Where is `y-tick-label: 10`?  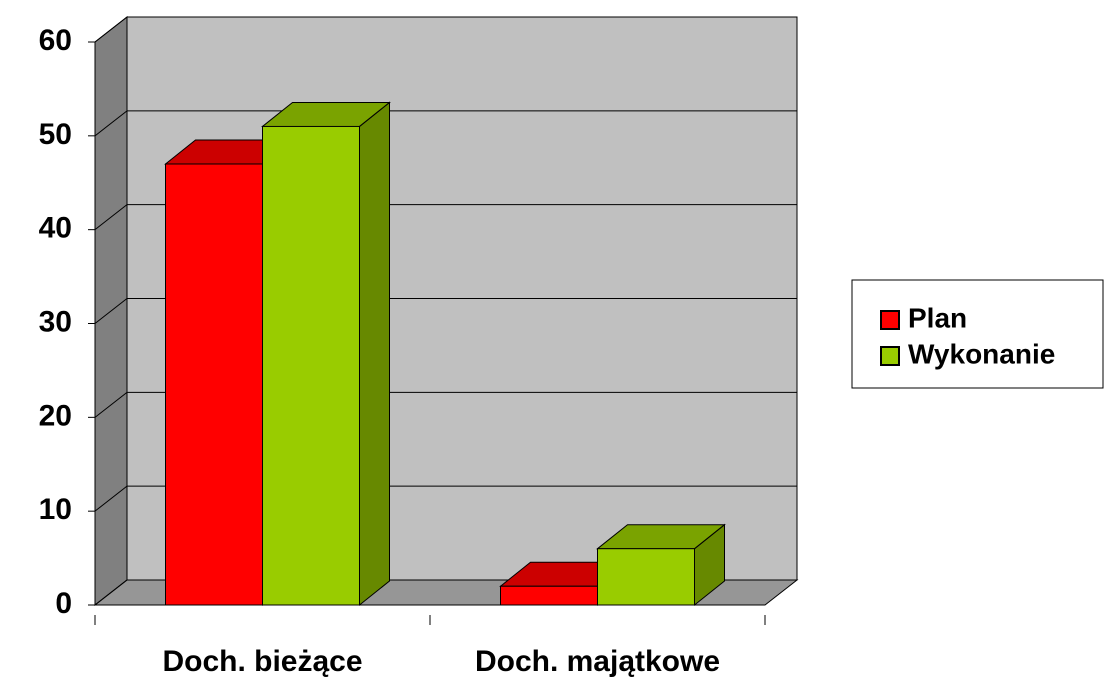 y-tick-label: 10 is located at coordinates (55, 509).